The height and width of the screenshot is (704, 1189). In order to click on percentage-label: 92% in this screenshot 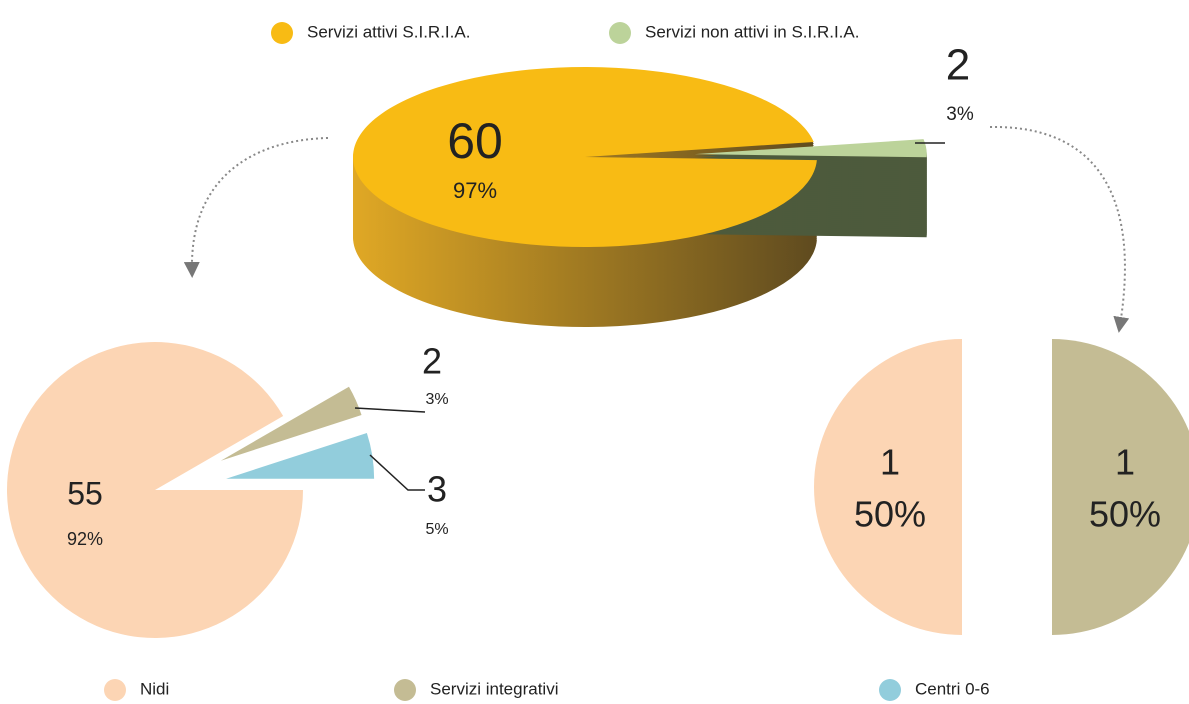, I will do `click(85, 539)`.